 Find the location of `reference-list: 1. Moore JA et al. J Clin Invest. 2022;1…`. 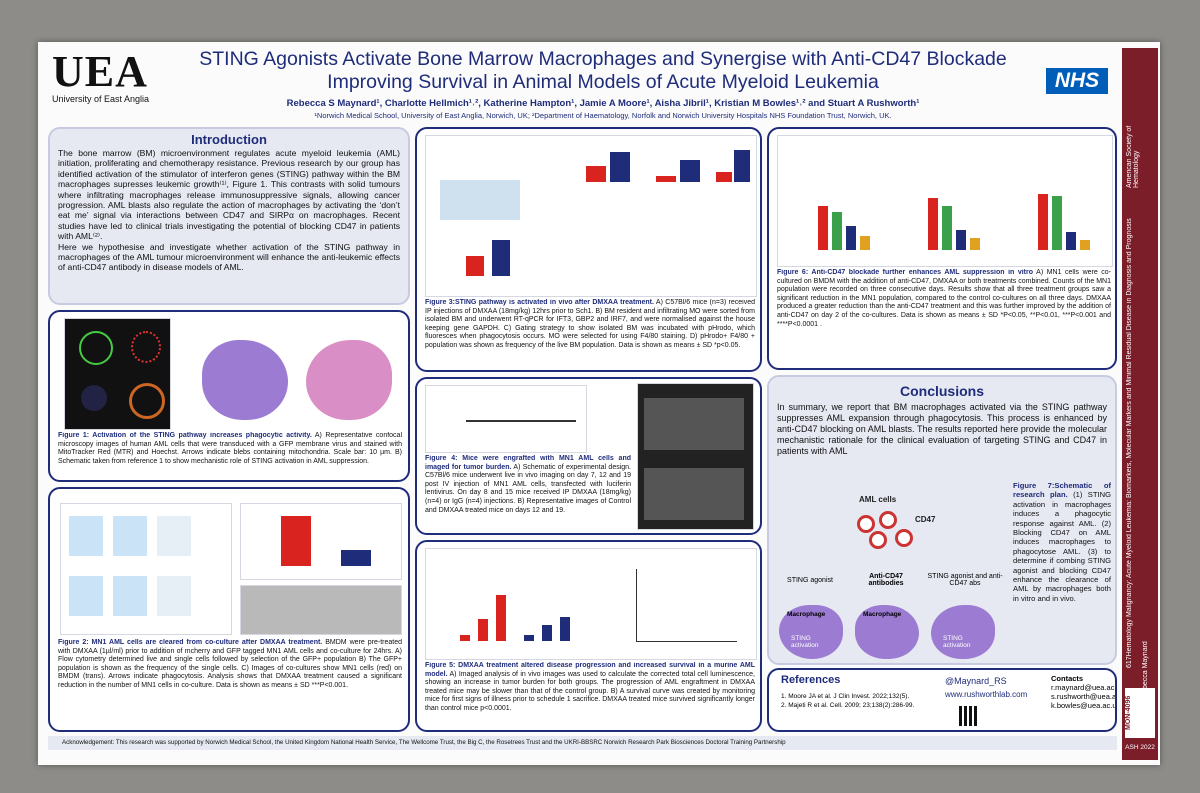

reference-list: 1. Moore JA et al. J Clin Invest. 2022;1… is located at coordinates (856, 701).